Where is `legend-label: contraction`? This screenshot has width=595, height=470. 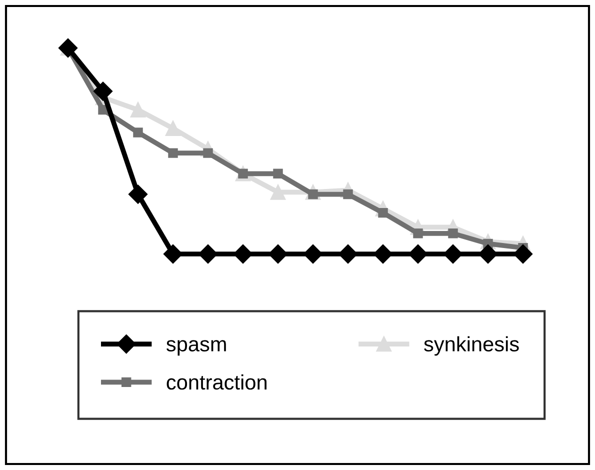
legend-label: contraction is located at coordinates (216, 382).